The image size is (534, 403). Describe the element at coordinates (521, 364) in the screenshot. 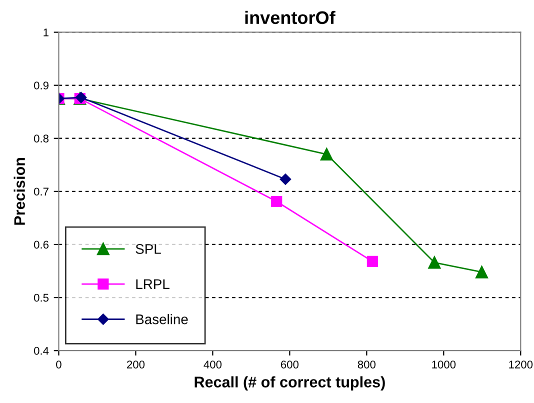

I see `x-tick-label: 1200` at that location.